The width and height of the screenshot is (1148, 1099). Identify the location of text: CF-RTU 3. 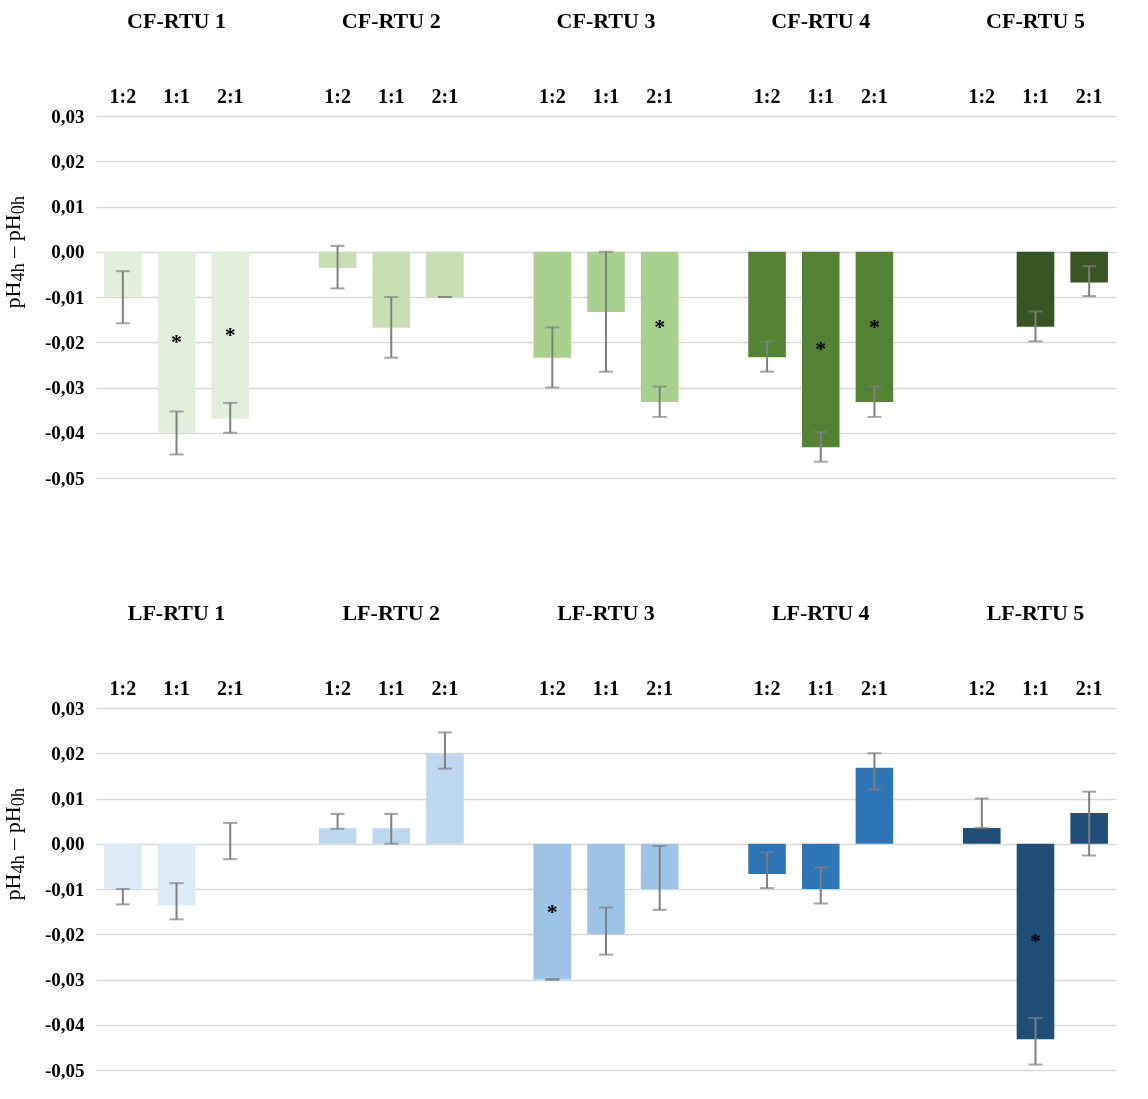
(606, 20).